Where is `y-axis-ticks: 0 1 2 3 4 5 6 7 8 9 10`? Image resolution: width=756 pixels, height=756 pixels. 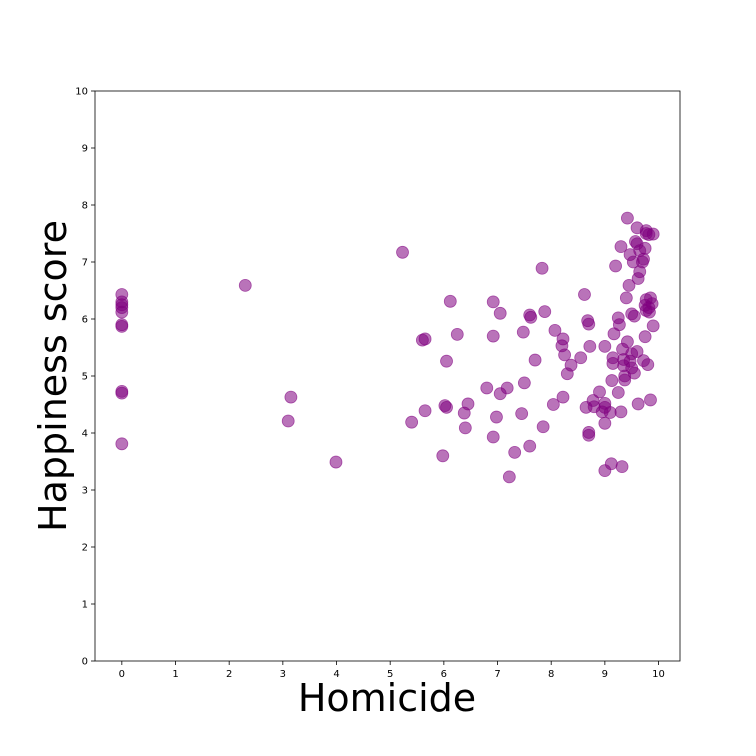 y-axis-ticks: 0 1 2 3 4 5 6 7 8 9 10 is located at coordinates (85, 377).